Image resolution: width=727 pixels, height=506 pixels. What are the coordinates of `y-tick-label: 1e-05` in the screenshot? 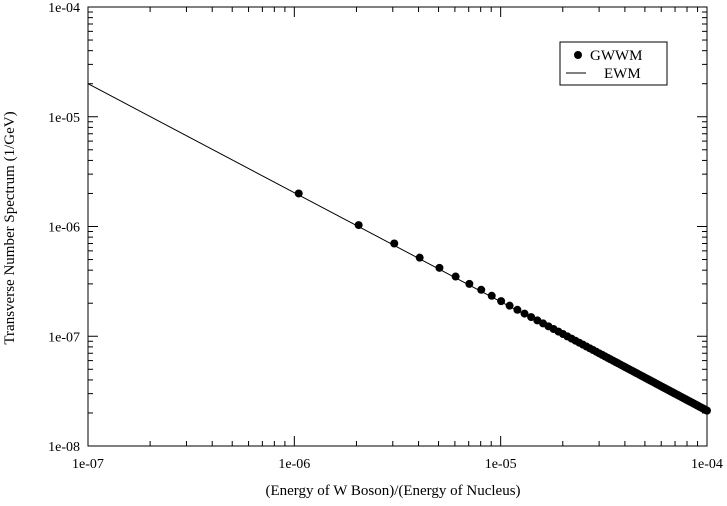 It's located at (64, 118).